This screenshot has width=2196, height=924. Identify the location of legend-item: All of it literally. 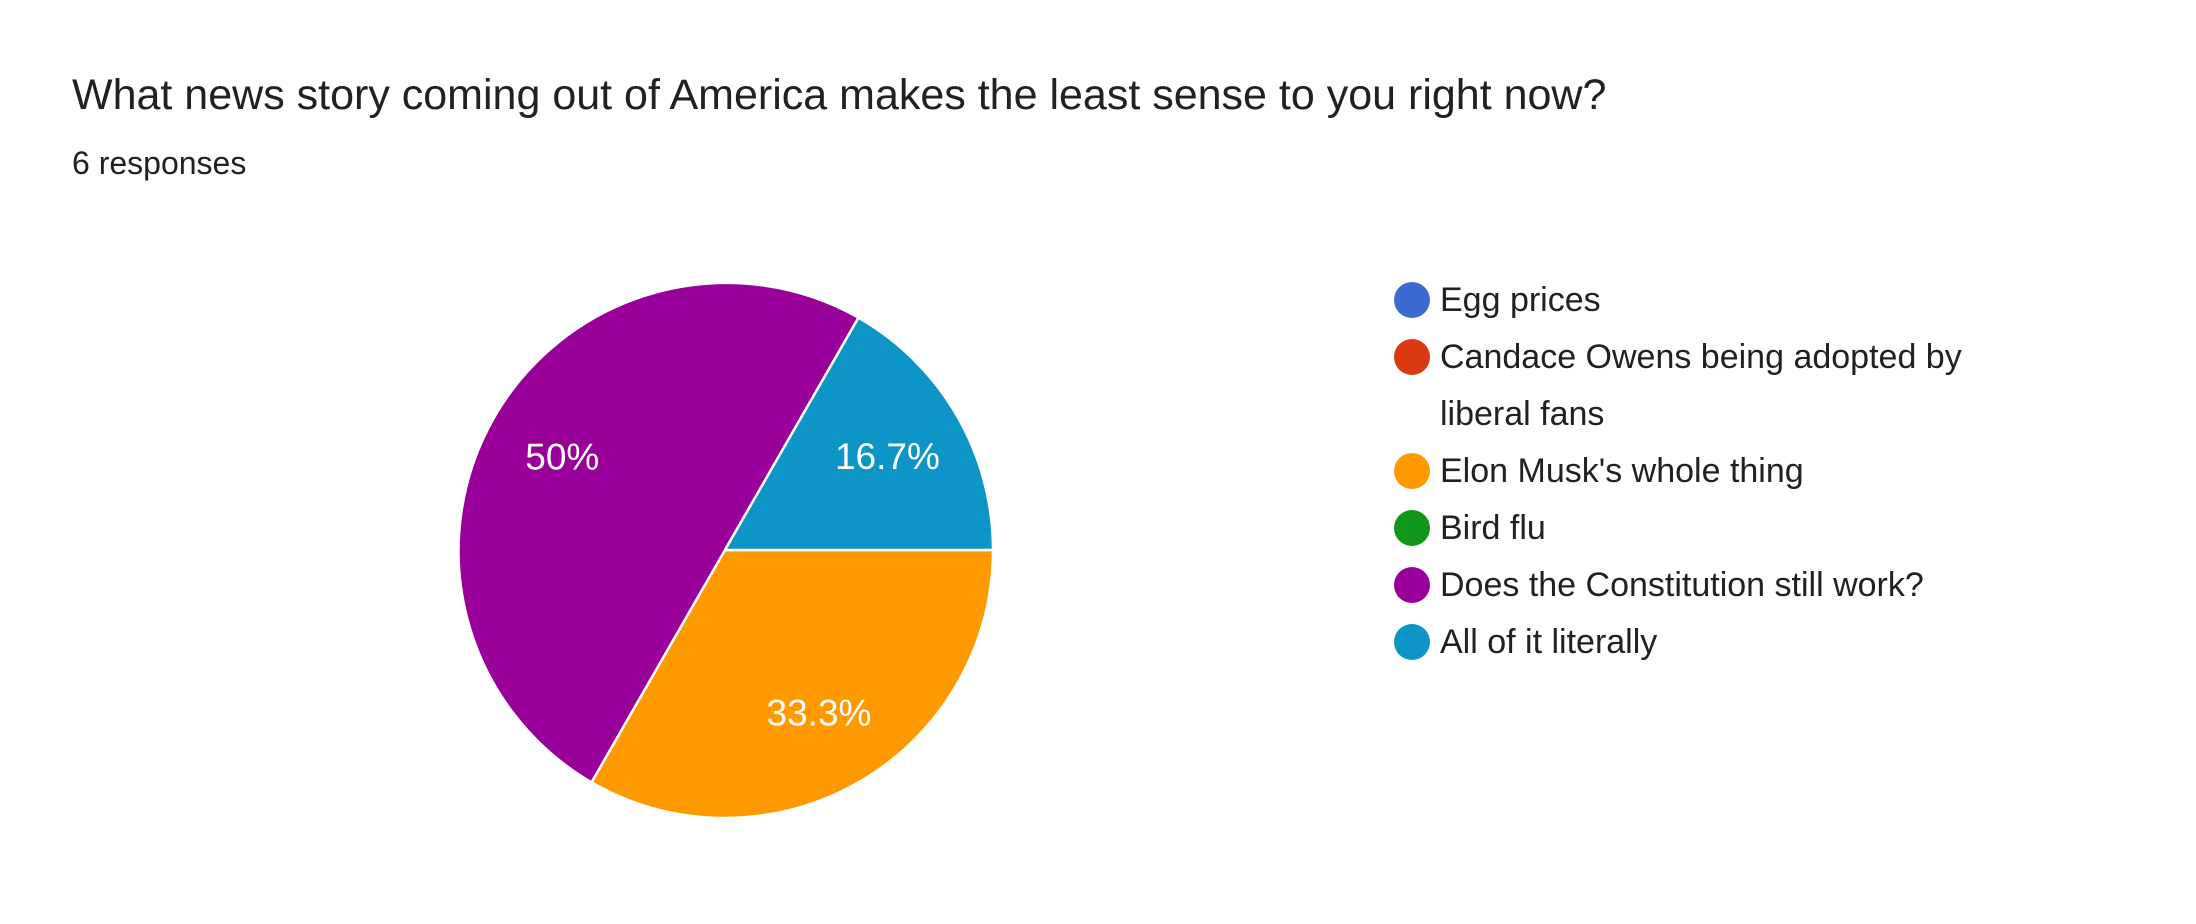
(1697, 642).